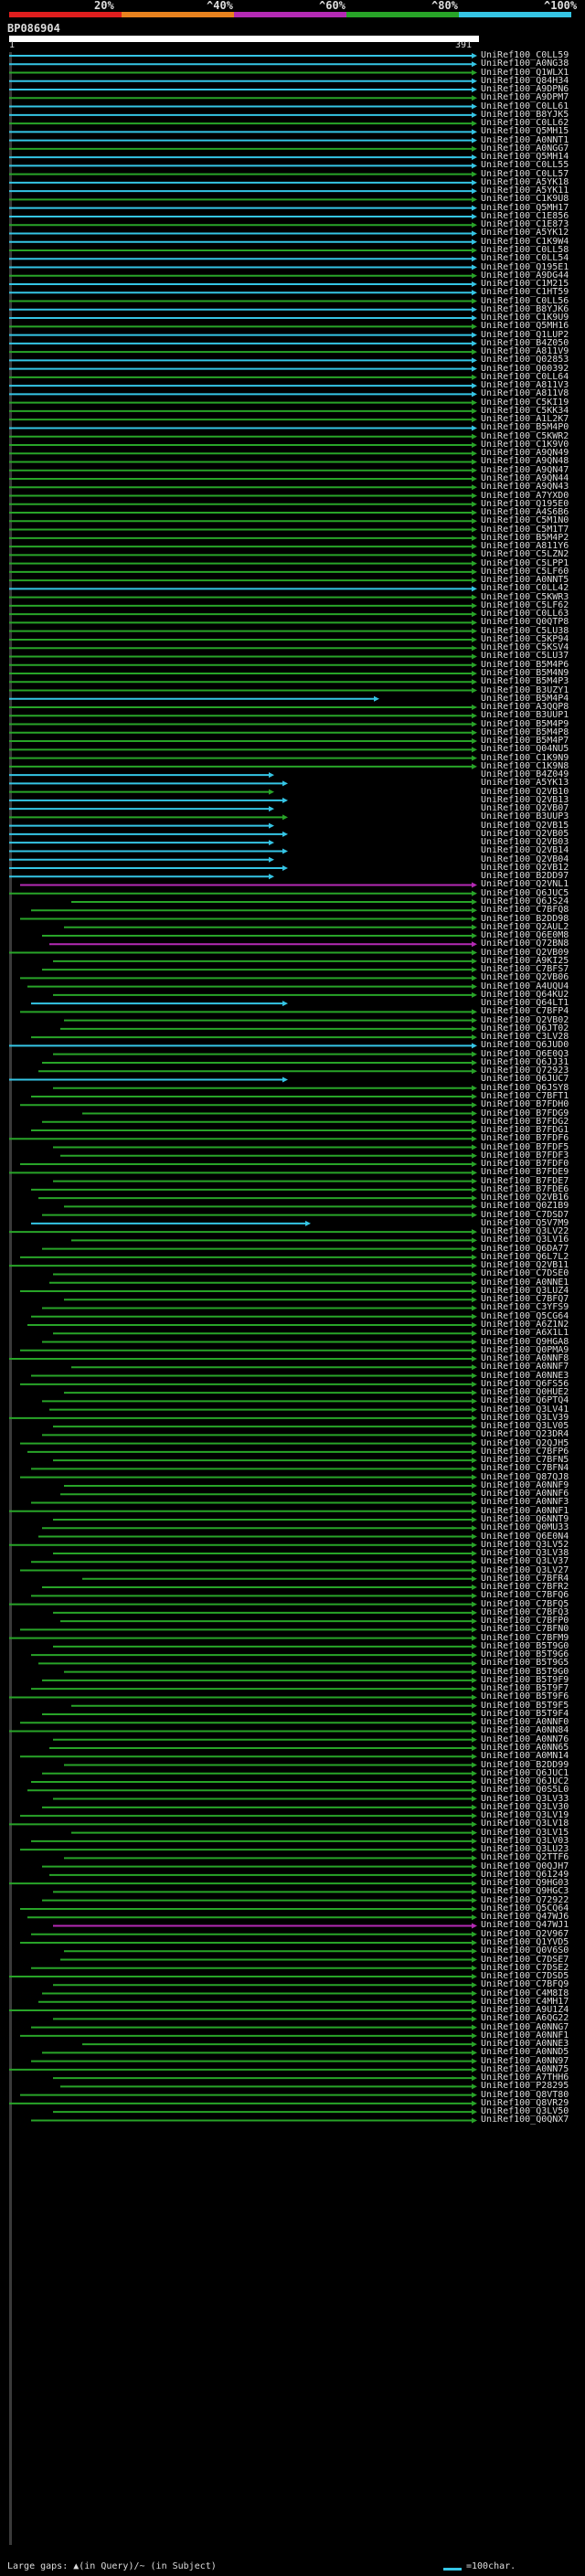 The image size is (585, 2576). What do you see at coordinates (525, 1417) in the screenshot?
I see `hit-label: UniRef100_Q3LV39` at bounding box center [525, 1417].